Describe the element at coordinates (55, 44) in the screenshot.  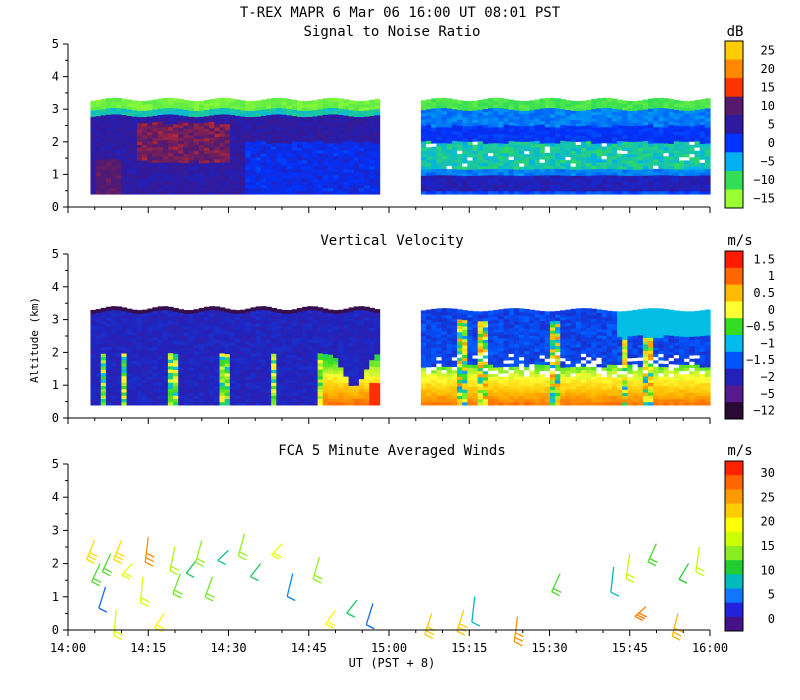
I see `y-tick-label: 5` at that location.